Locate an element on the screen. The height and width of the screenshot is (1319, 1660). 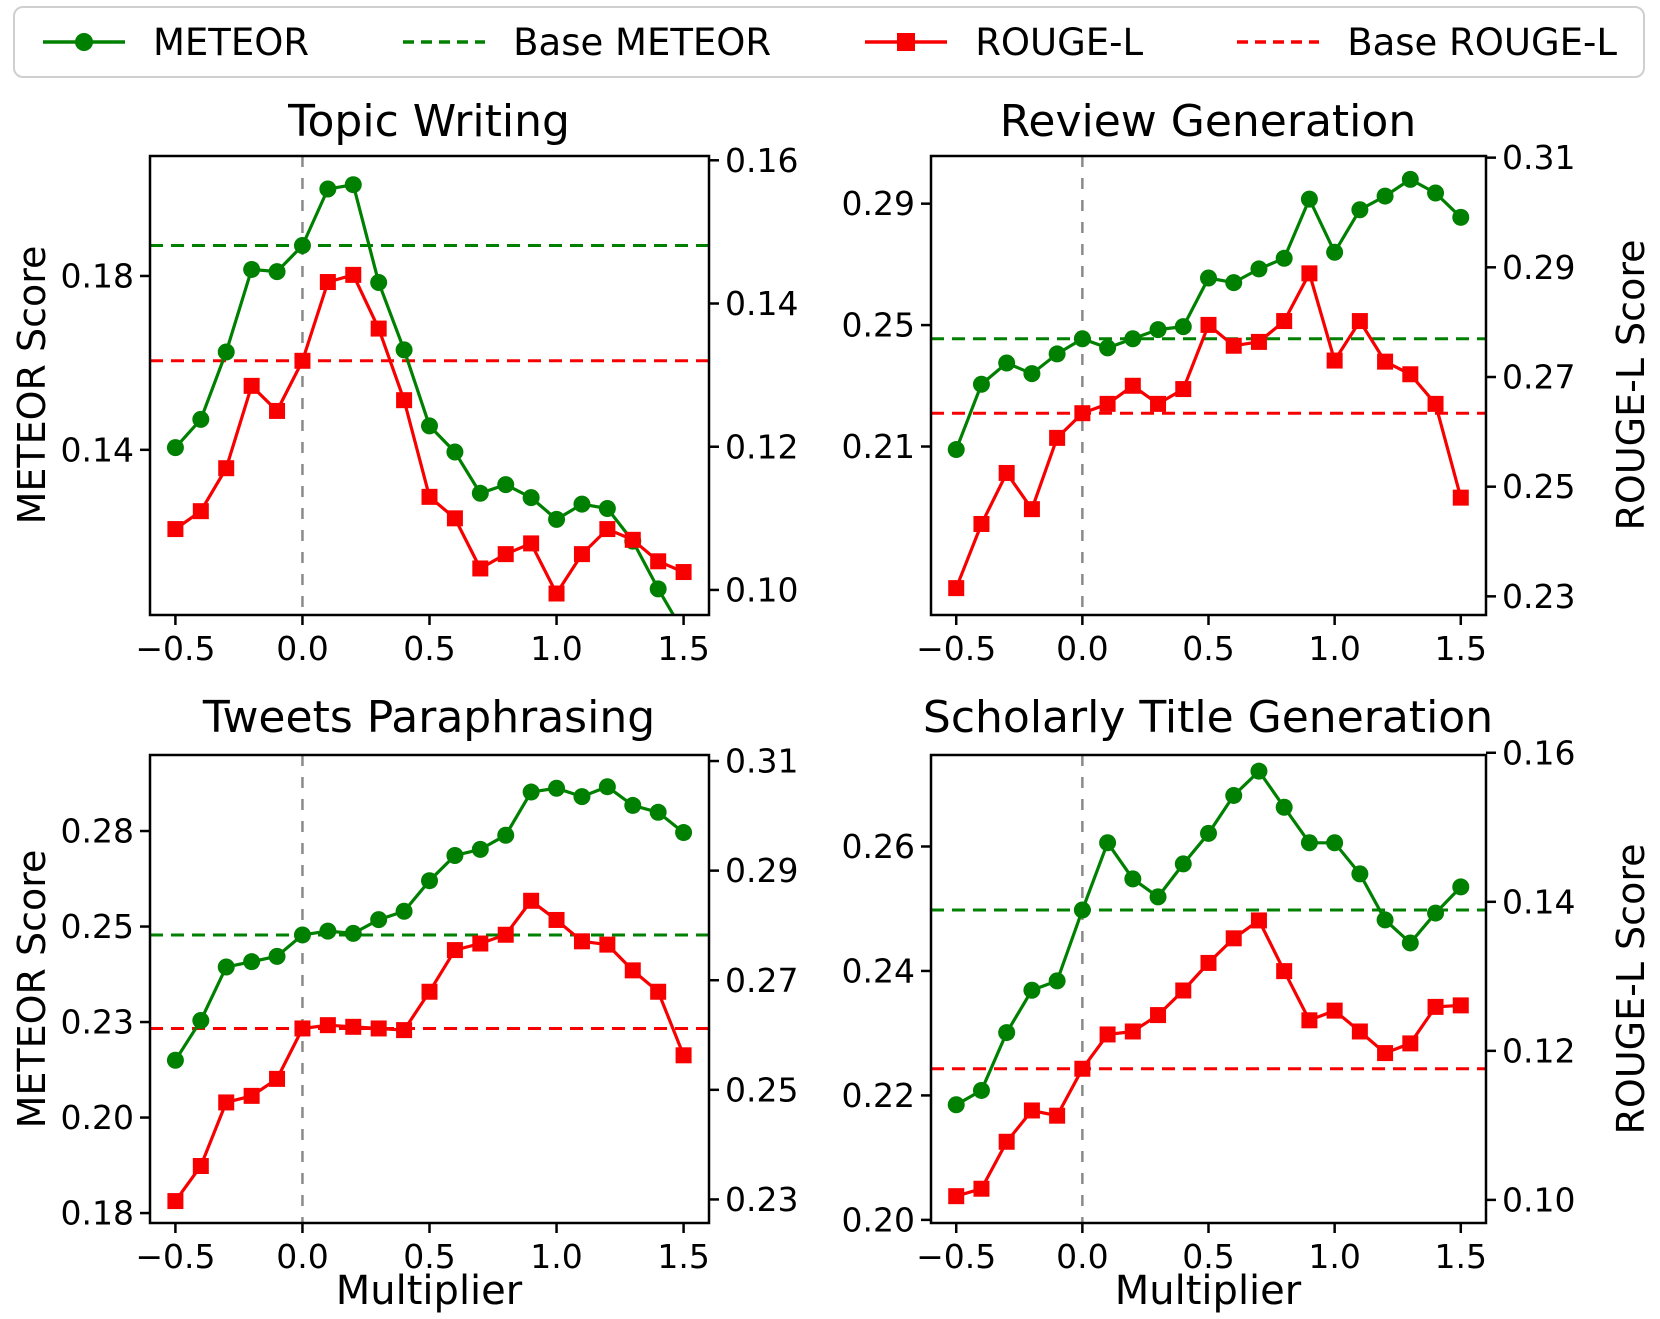
series-line-meteor is located at coordinates (429, 923).